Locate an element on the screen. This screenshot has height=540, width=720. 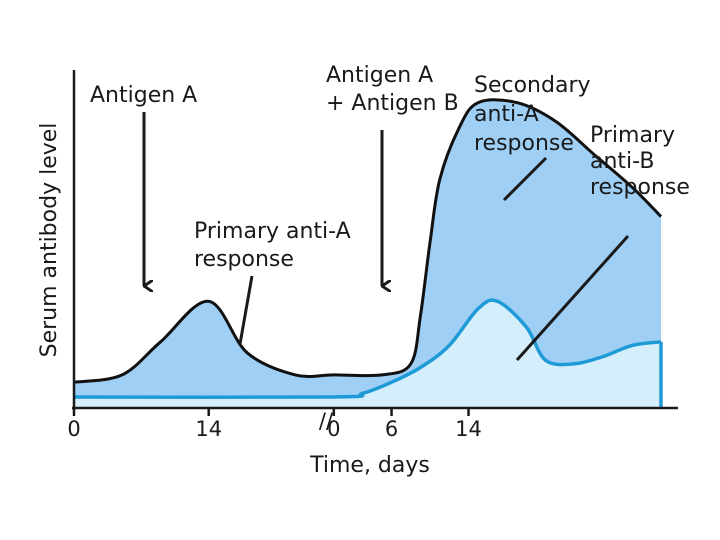
annotation-secondary-anti-a: Secondary anti-A response is located at coordinates (536, 114).